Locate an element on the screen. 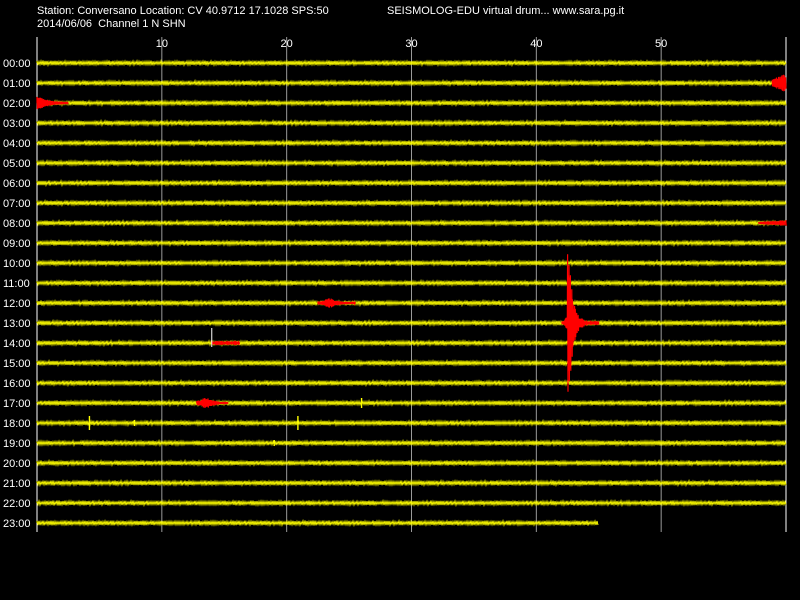 The height and width of the screenshot is (600, 800). row-label-06:00: 06:00 is located at coordinates (17, 184).